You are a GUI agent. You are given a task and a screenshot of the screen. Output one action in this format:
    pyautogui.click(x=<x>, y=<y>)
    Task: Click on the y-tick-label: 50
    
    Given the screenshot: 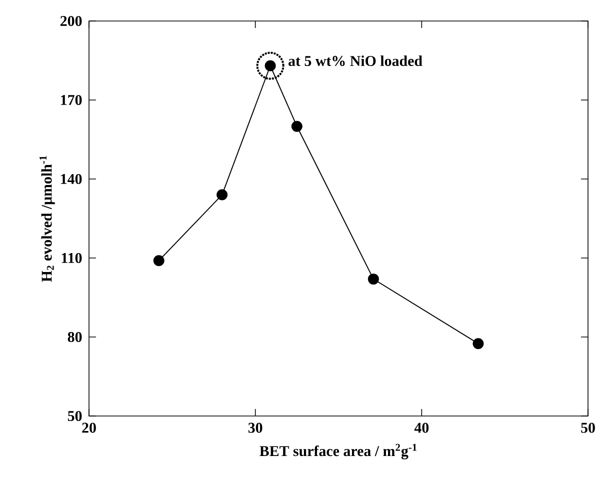 What is the action you would take?
    pyautogui.click(x=75, y=416)
    